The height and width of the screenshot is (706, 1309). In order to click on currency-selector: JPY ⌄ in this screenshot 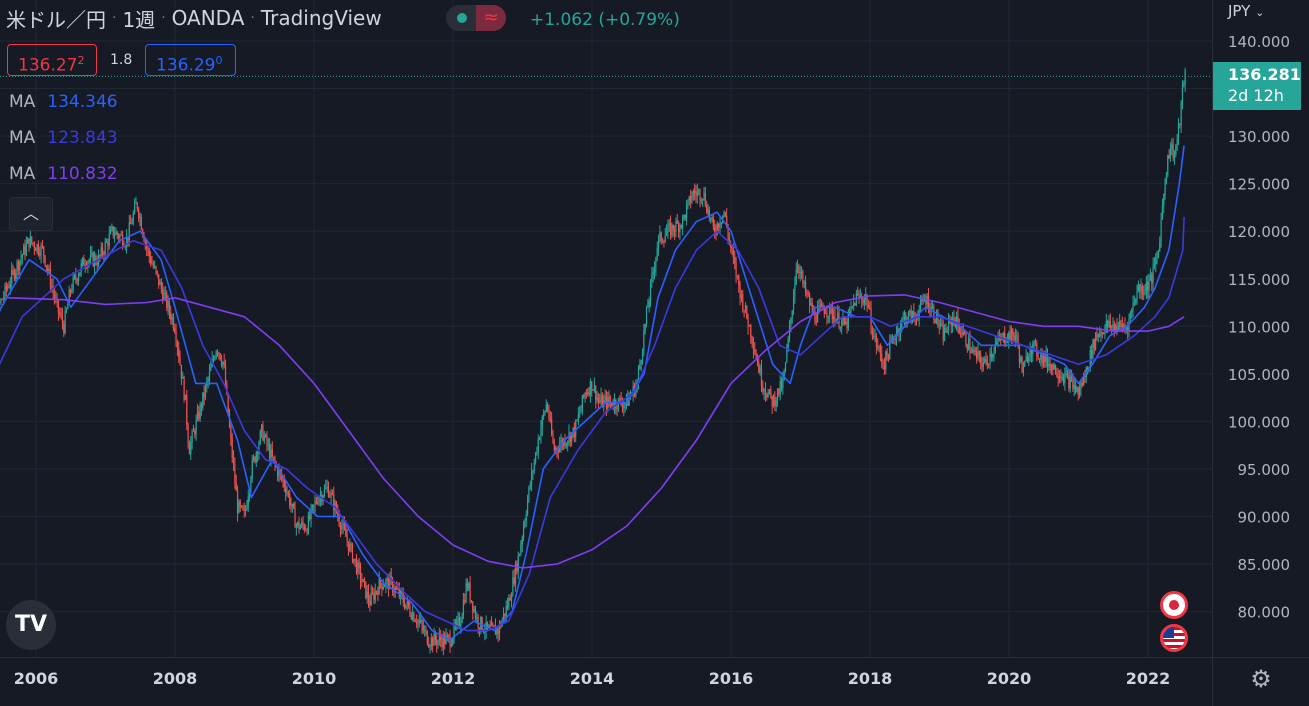, I will do `click(1246, 11)`.